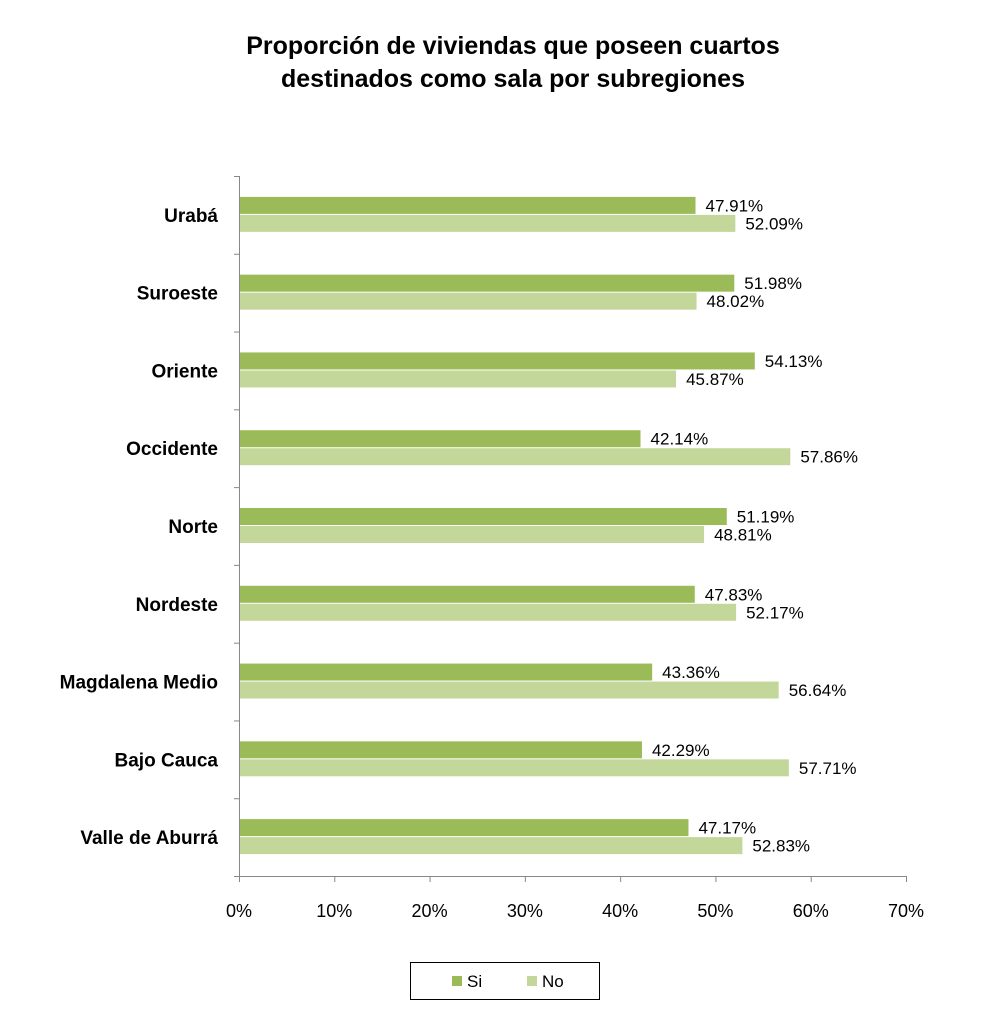 The image size is (989, 1036). Describe the element at coordinates (553, 981) in the screenshot. I see `legend-label-no: No` at that location.